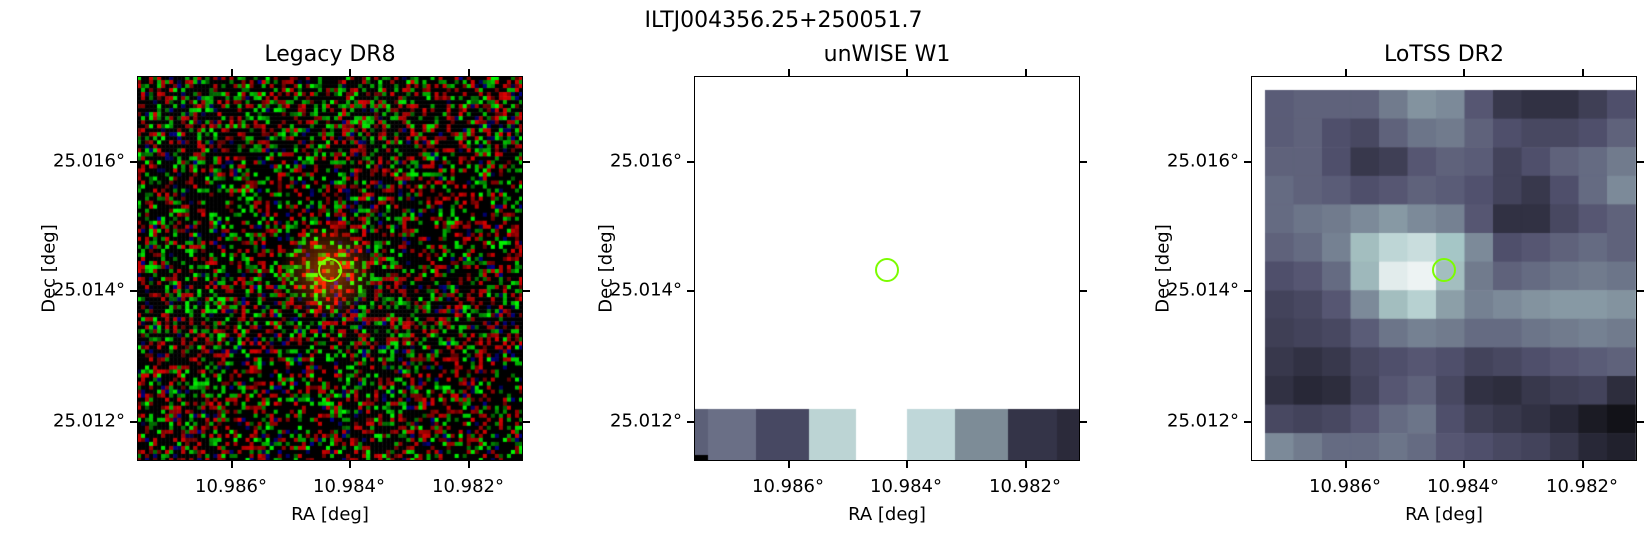 Image resolution: width=1647 pixels, height=539 pixels. What do you see at coordinates (783, 20) in the screenshot?
I see `figure-title: ILTJ004356.25+250051.7` at bounding box center [783, 20].